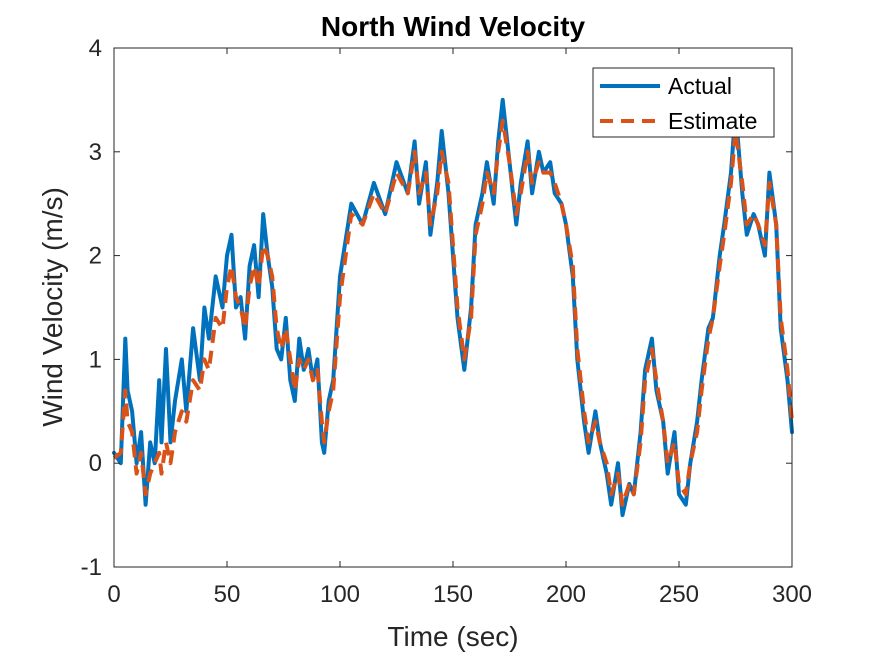 The height and width of the screenshot is (656, 875). What do you see at coordinates (227, 594) in the screenshot?
I see `x-tick-label: 50` at bounding box center [227, 594].